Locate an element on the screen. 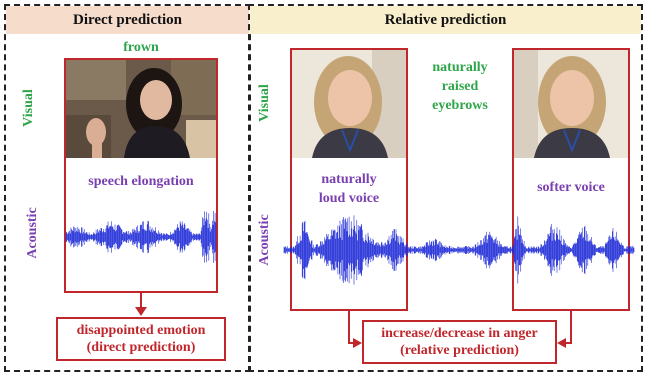 The width and height of the screenshot is (649, 375). down-arrow-icon is located at coordinates (141, 304).